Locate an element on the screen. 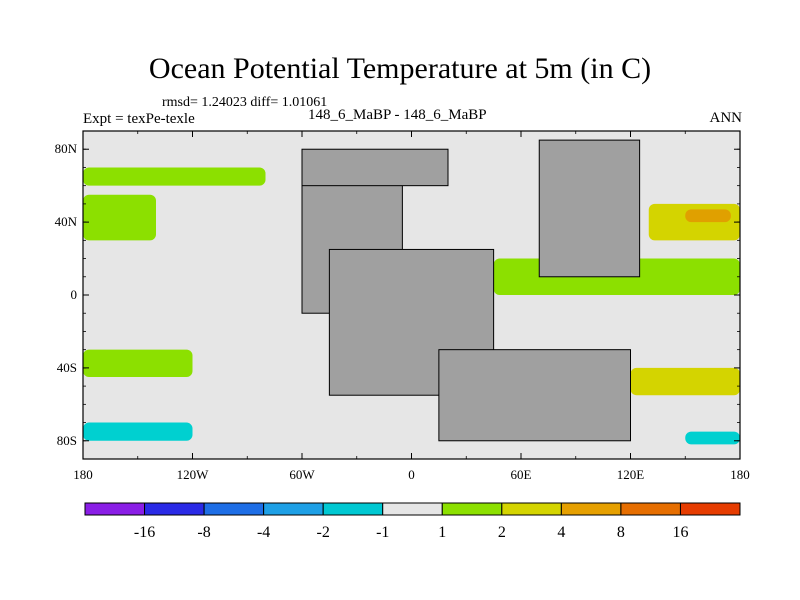 Image resolution: width=800 pixels, height=600 pixels. statistics-text: rmsd= 1.24023 diff= 1.01061 is located at coordinates (245, 102).